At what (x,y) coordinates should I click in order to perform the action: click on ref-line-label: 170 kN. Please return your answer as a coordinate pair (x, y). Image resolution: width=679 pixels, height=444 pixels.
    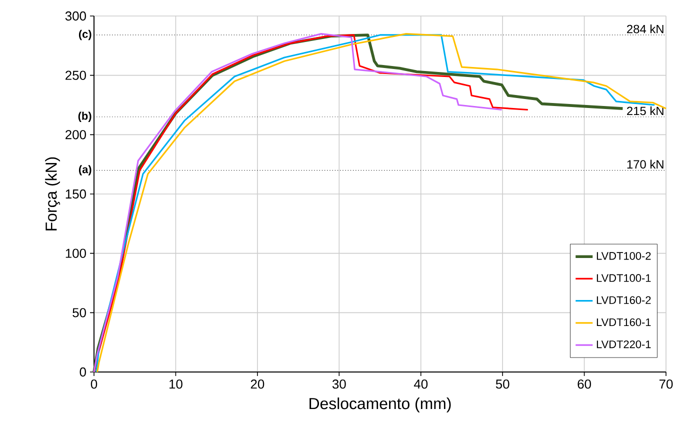
    Looking at the image, I should click on (645, 164).